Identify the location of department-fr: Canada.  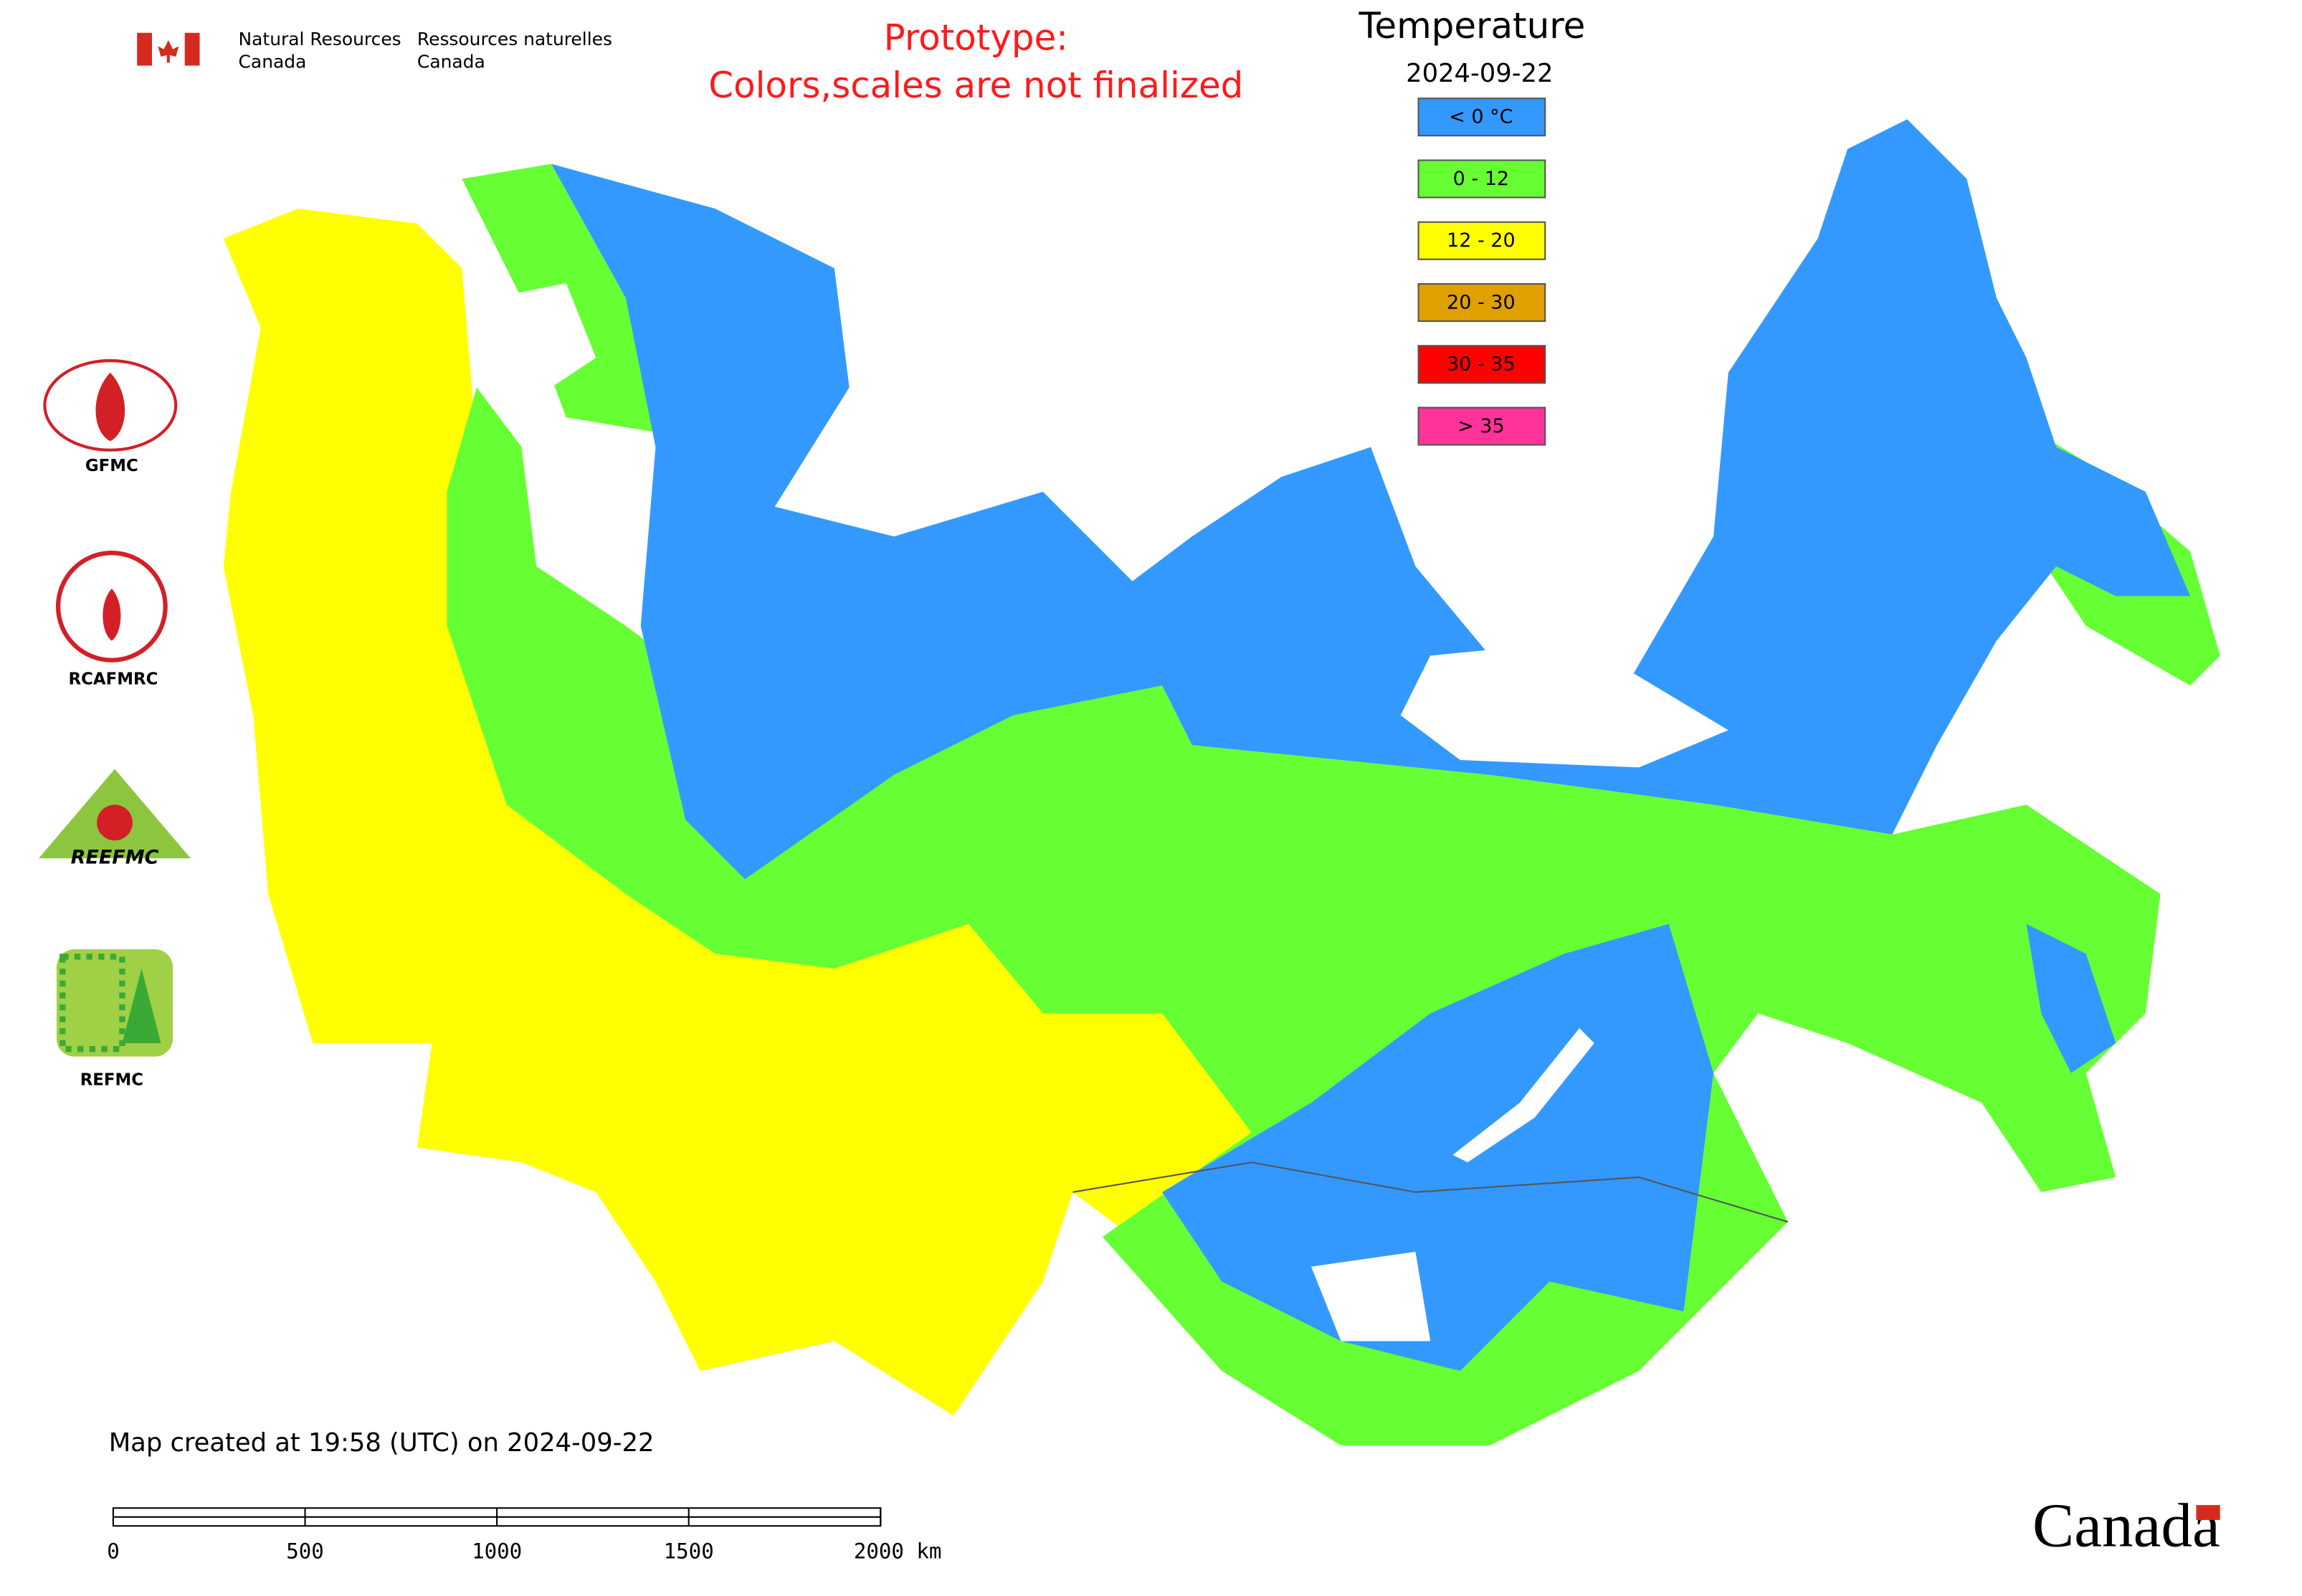
(451, 61).